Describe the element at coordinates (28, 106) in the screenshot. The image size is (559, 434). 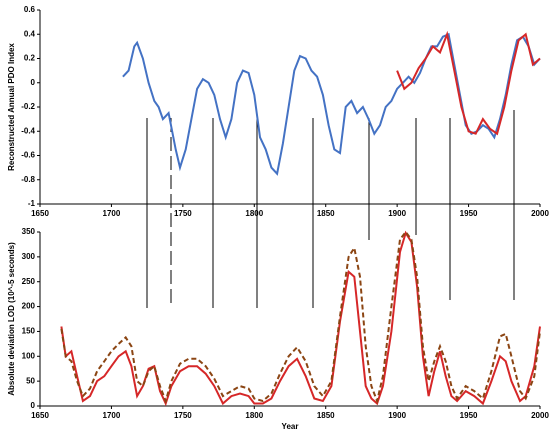
I see `y-tick-label: -0.2` at that location.